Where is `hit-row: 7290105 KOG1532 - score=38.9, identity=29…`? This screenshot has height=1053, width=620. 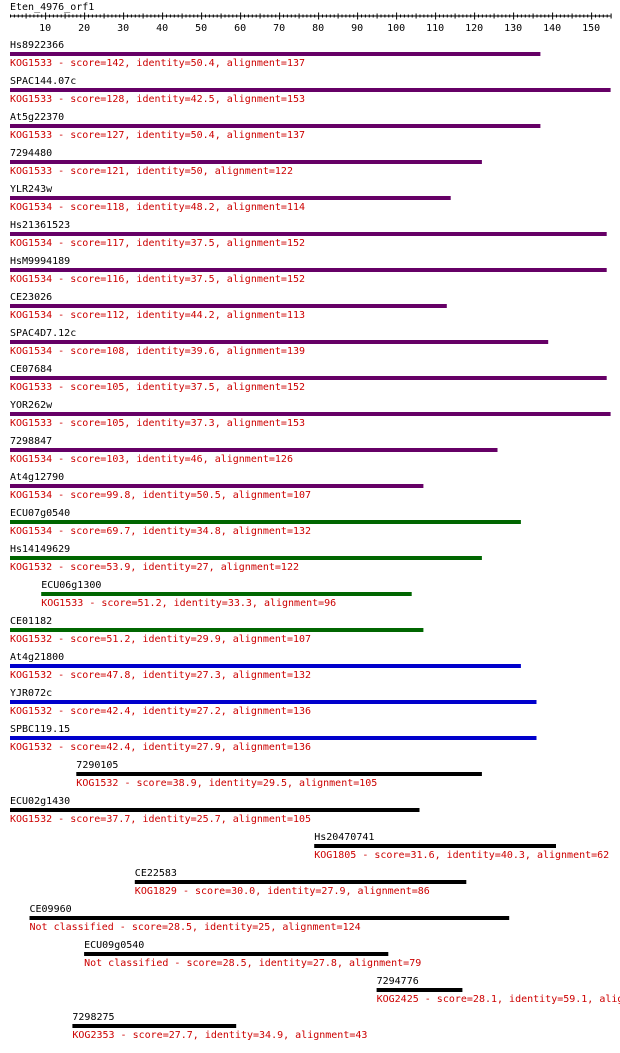 hit-row: 7290105 KOG1532 - score=38.9, identity=29… is located at coordinates (279, 774).